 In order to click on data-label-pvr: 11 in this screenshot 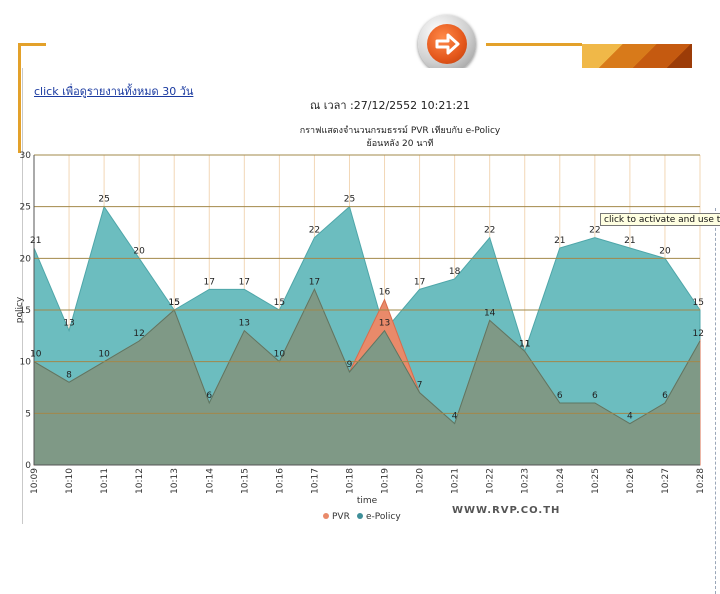, I will do `click(524, 344)`.